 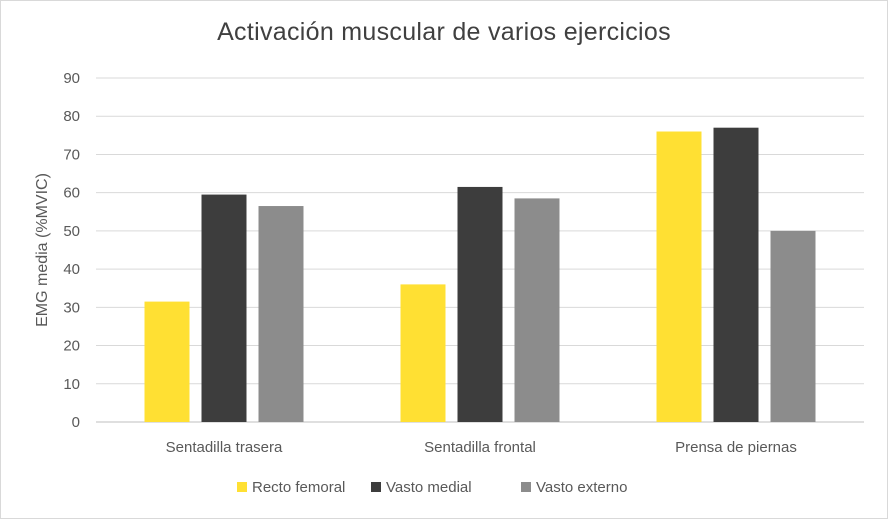 I want to click on y-tick-label: 40, so click(x=71, y=269).